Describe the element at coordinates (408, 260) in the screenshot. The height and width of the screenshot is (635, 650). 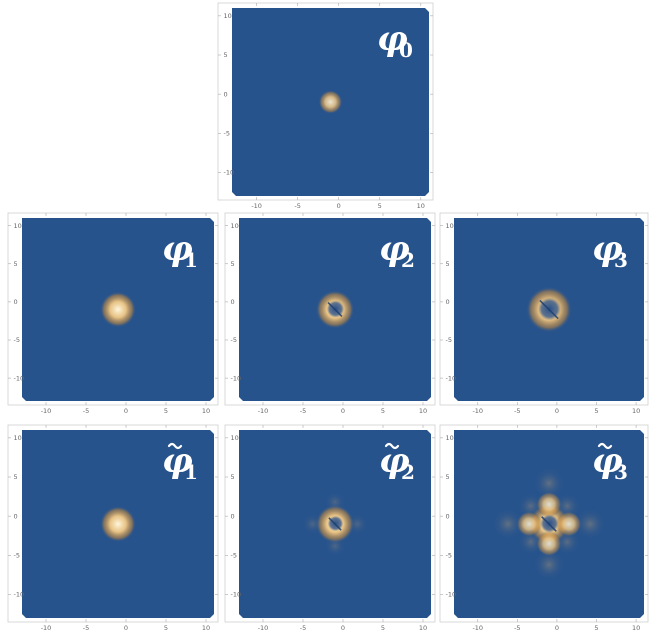
I see `panel-label-subscript: 2` at that location.